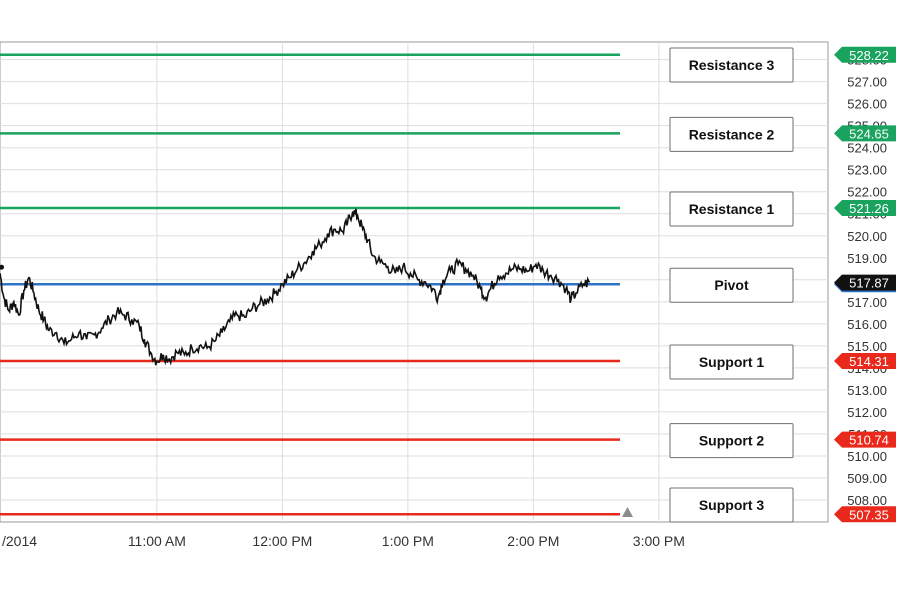 This screenshot has height=605, width=900. I want to click on level-label-resistance-2: Resistance 2, so click(731, 134).